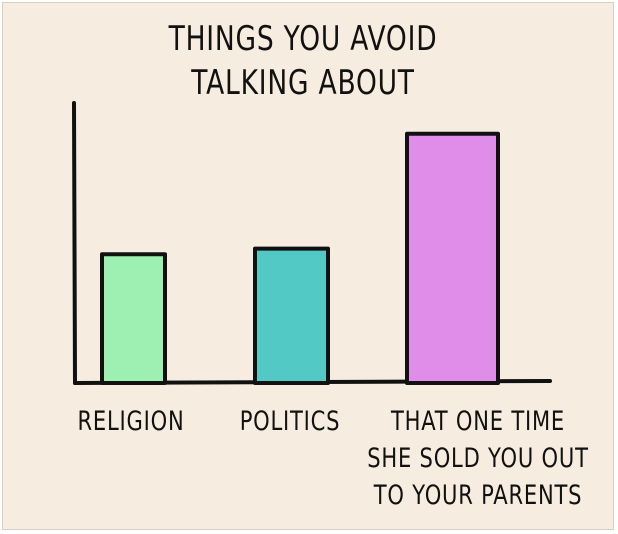  What do you see at coordinates (290, 421) in the screenshot?
I see `x-tick-label: POLITICS` at bounding box center [290, 421].